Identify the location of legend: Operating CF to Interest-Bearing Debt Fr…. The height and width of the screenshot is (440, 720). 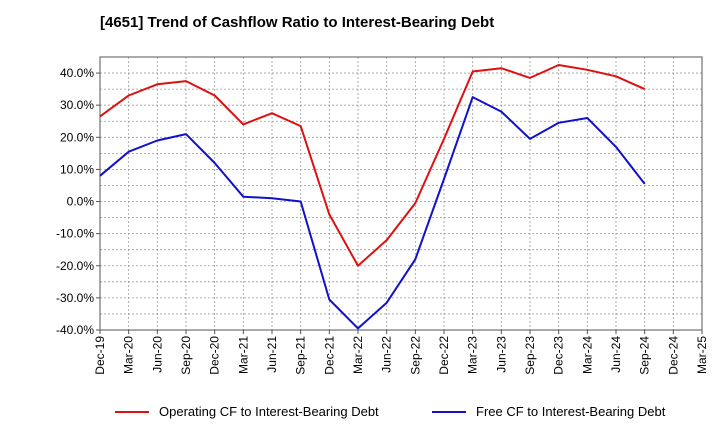
(360, 415).